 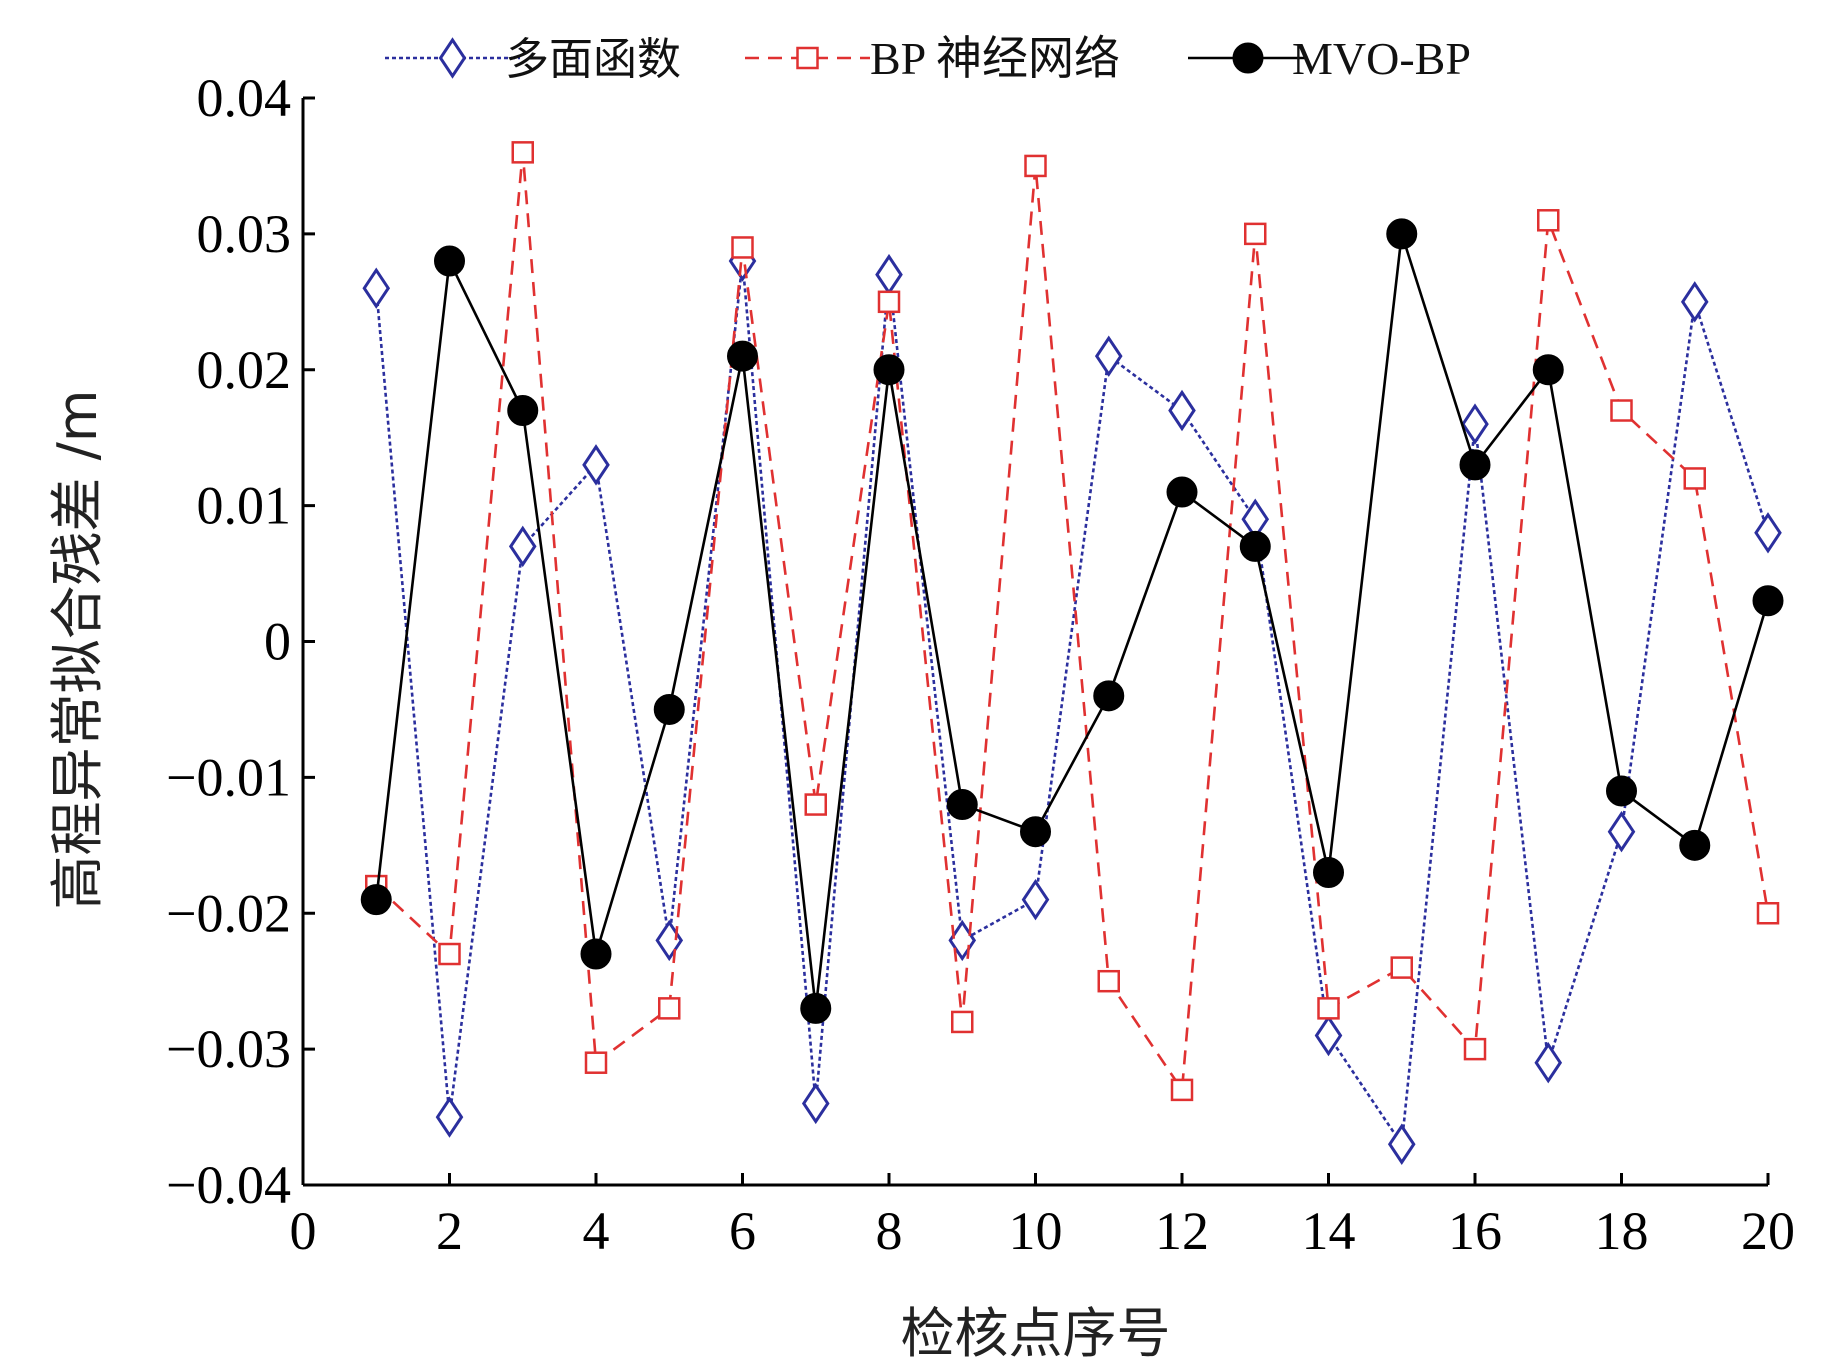 What do you see at coordinates (596, 1231) in the screenshot?
I see `x-tick-label: 4` at bounding box center [596, 1231].